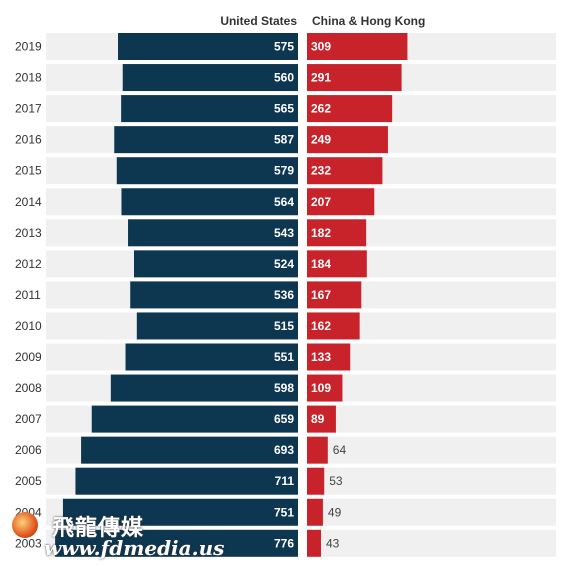  I want to click on us-bar-2005, so click(186, 481).